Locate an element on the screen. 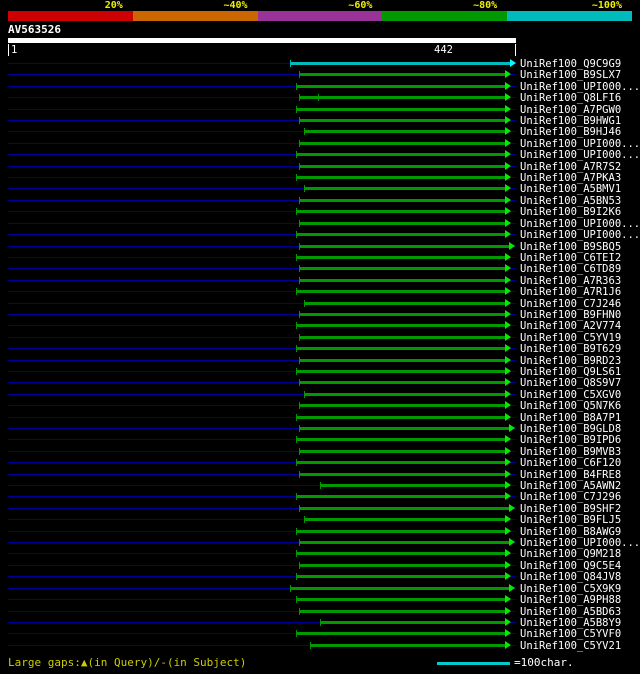 This screenshot has width=640, height=674. subject-label: UniRef100_C5YV19 is located at coordinates (571, 337).